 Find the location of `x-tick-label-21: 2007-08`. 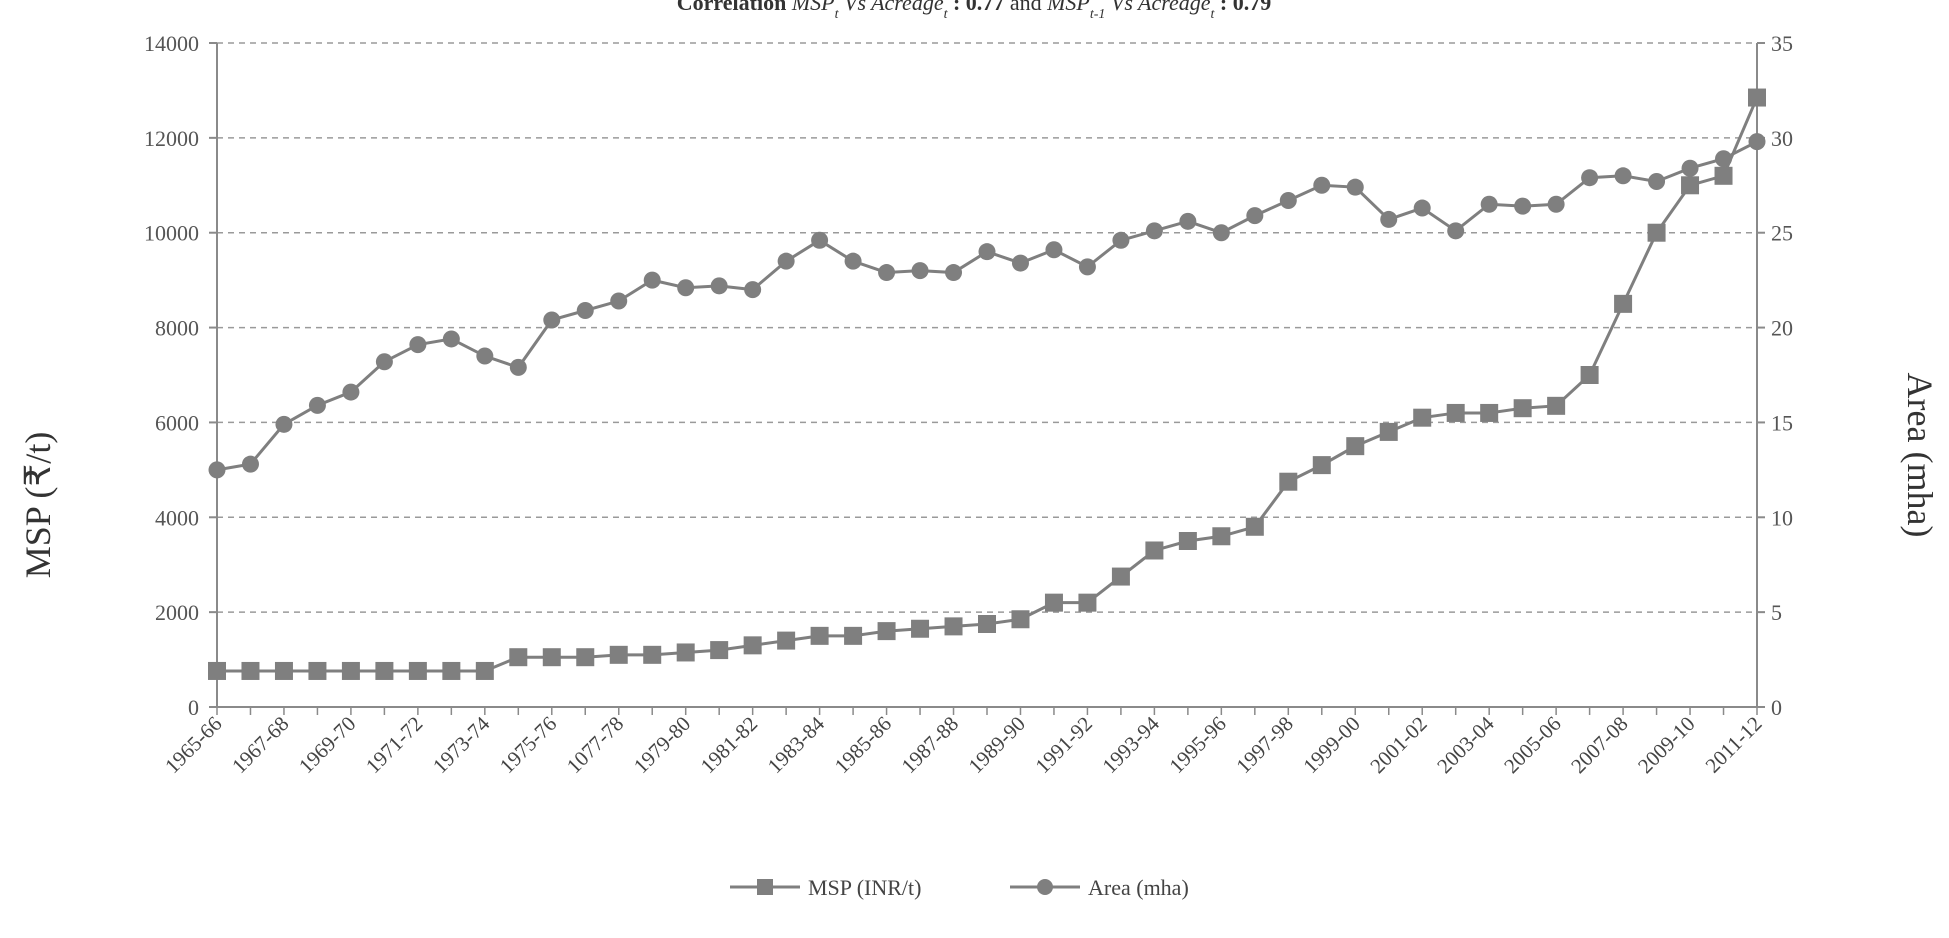

x-tick-label-21: 2007-08 is located at coordinates (1599, 745).